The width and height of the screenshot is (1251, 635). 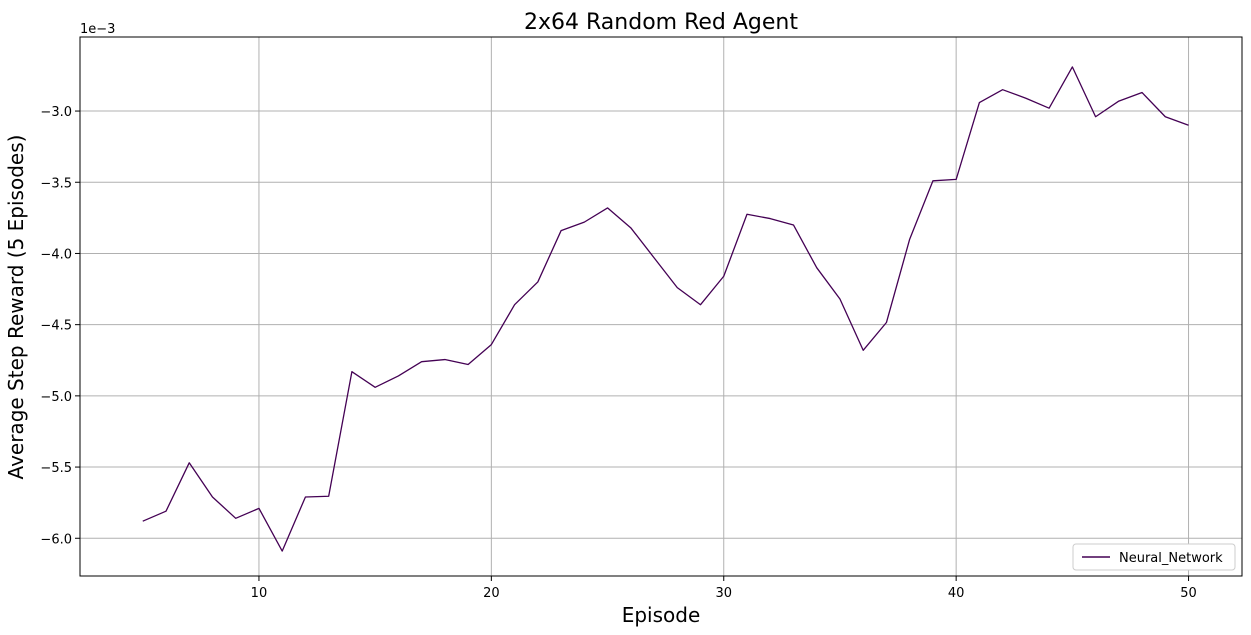 I want to click on legend-entry-neural-network: Neural_Network, so click(x=1171, y=558).